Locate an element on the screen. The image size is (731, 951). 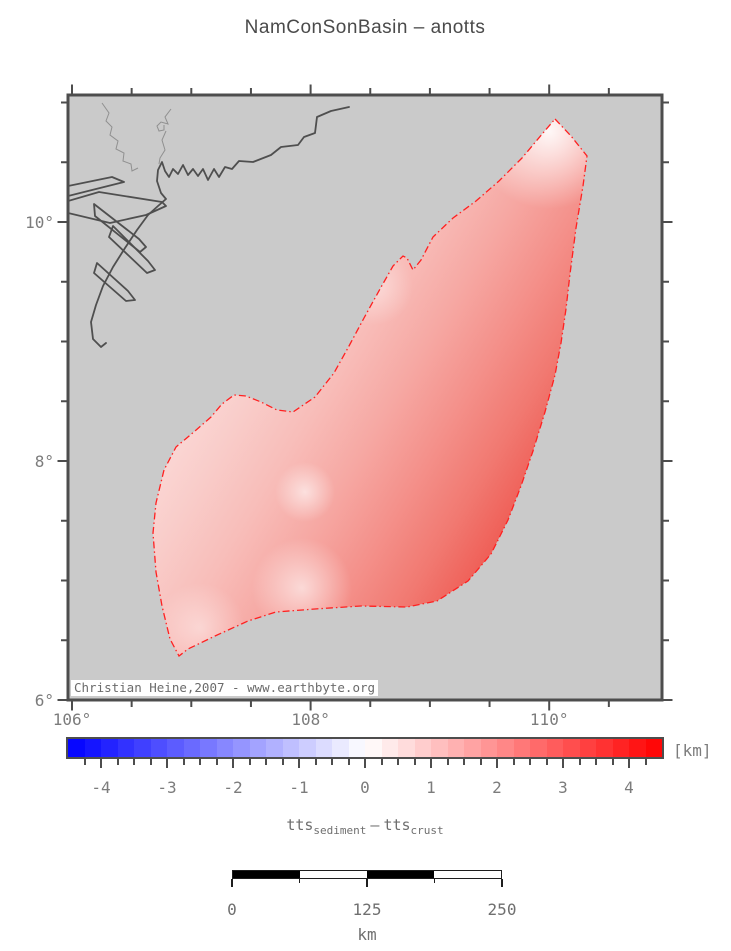
subtitle-term2-base: tts is located at coordinates (397, 825).